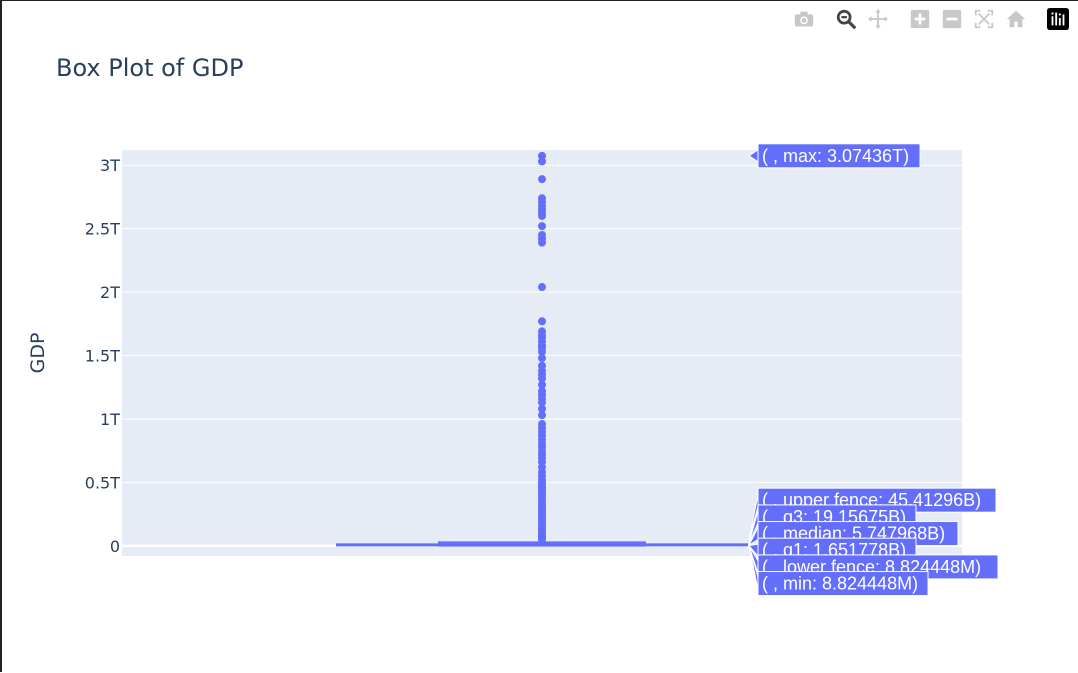  I want to click on camera-button, so click(804, 19).